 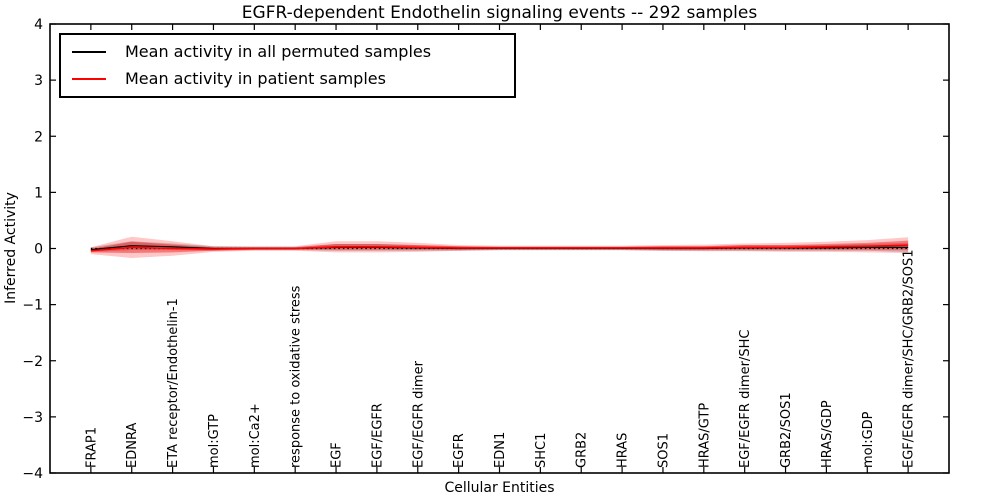 I want to click on y-tick-label: 3, so click(x=38, y=81).